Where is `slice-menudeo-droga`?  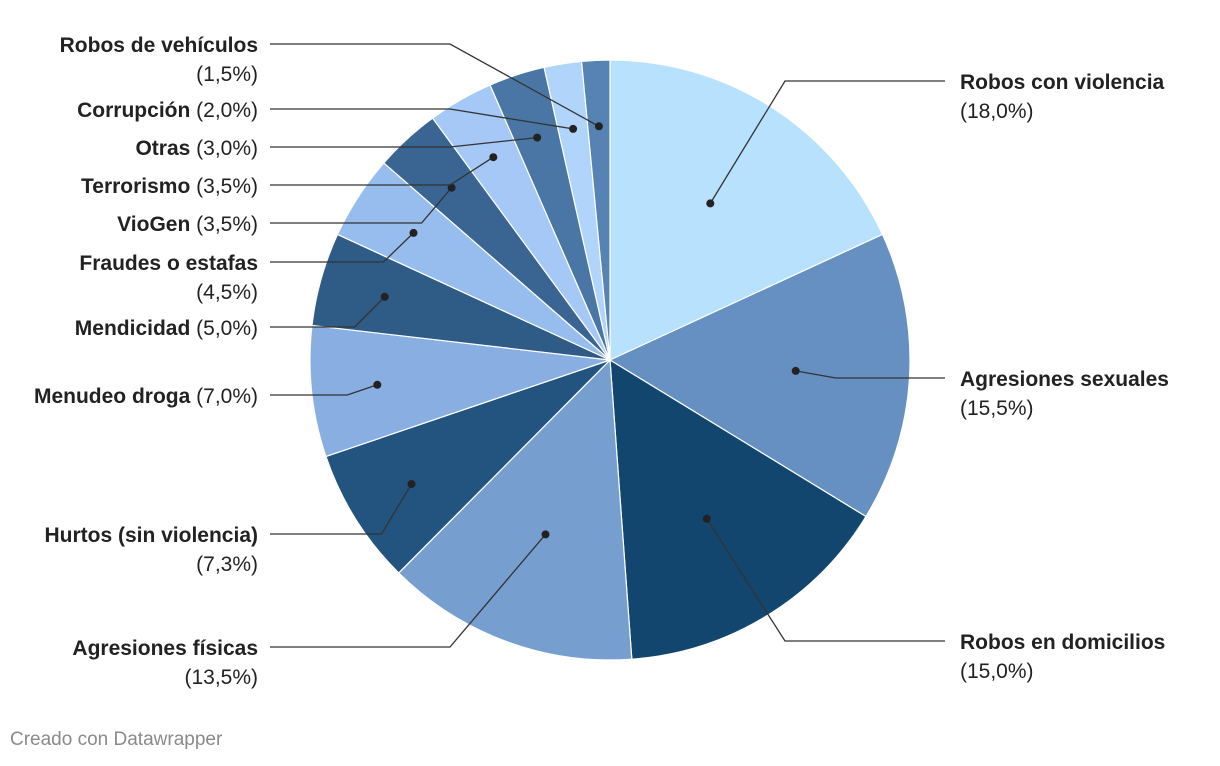 slice-menudeo-droga is located at coordinates (460, 391).